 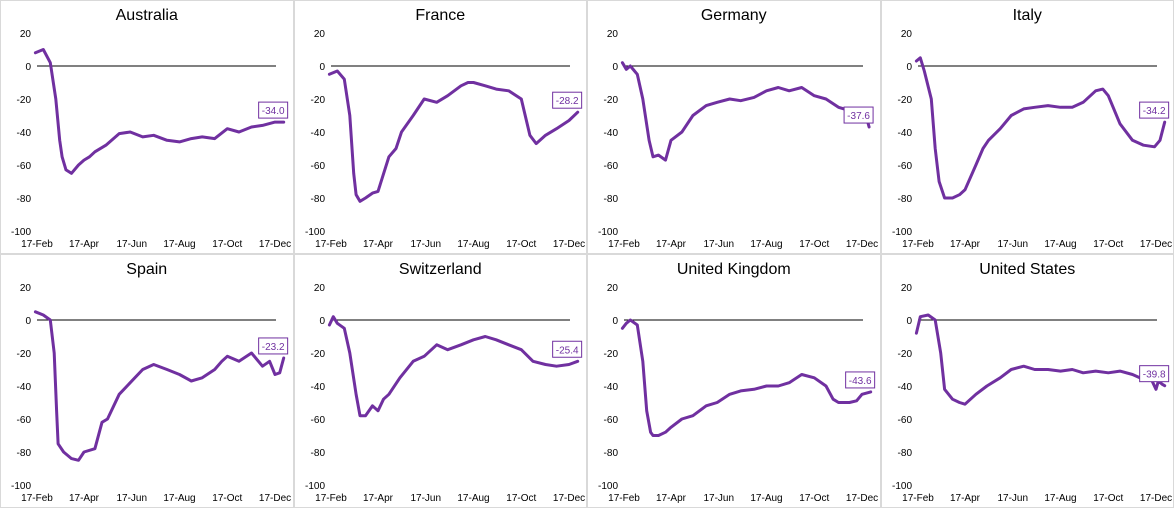 What do you see at coordinates (1153, 111) in the screenshot?
I see `data-label: -34.2` at bounding box center [1153, 111].